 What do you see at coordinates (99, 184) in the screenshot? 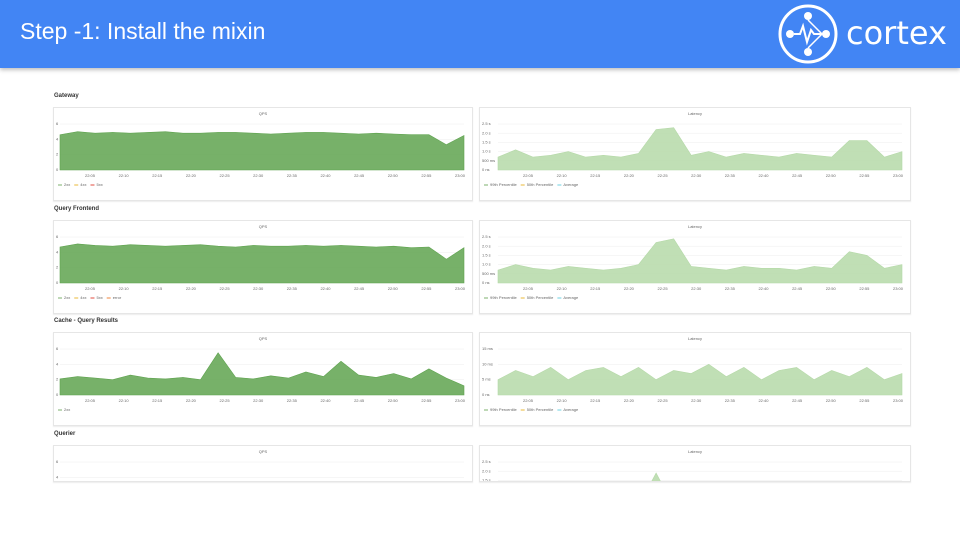
I see `legend-label: 5xx` at bounding box center [99, 184].